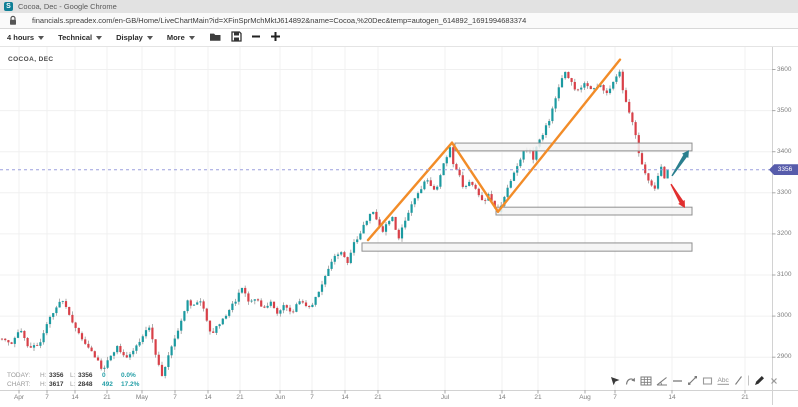 The height and width of the screenshot is (407, 798). What do you see at coordinates (760, 380) in the screenshot?
I see `pencil-icon` at bounding box center [760, 380].